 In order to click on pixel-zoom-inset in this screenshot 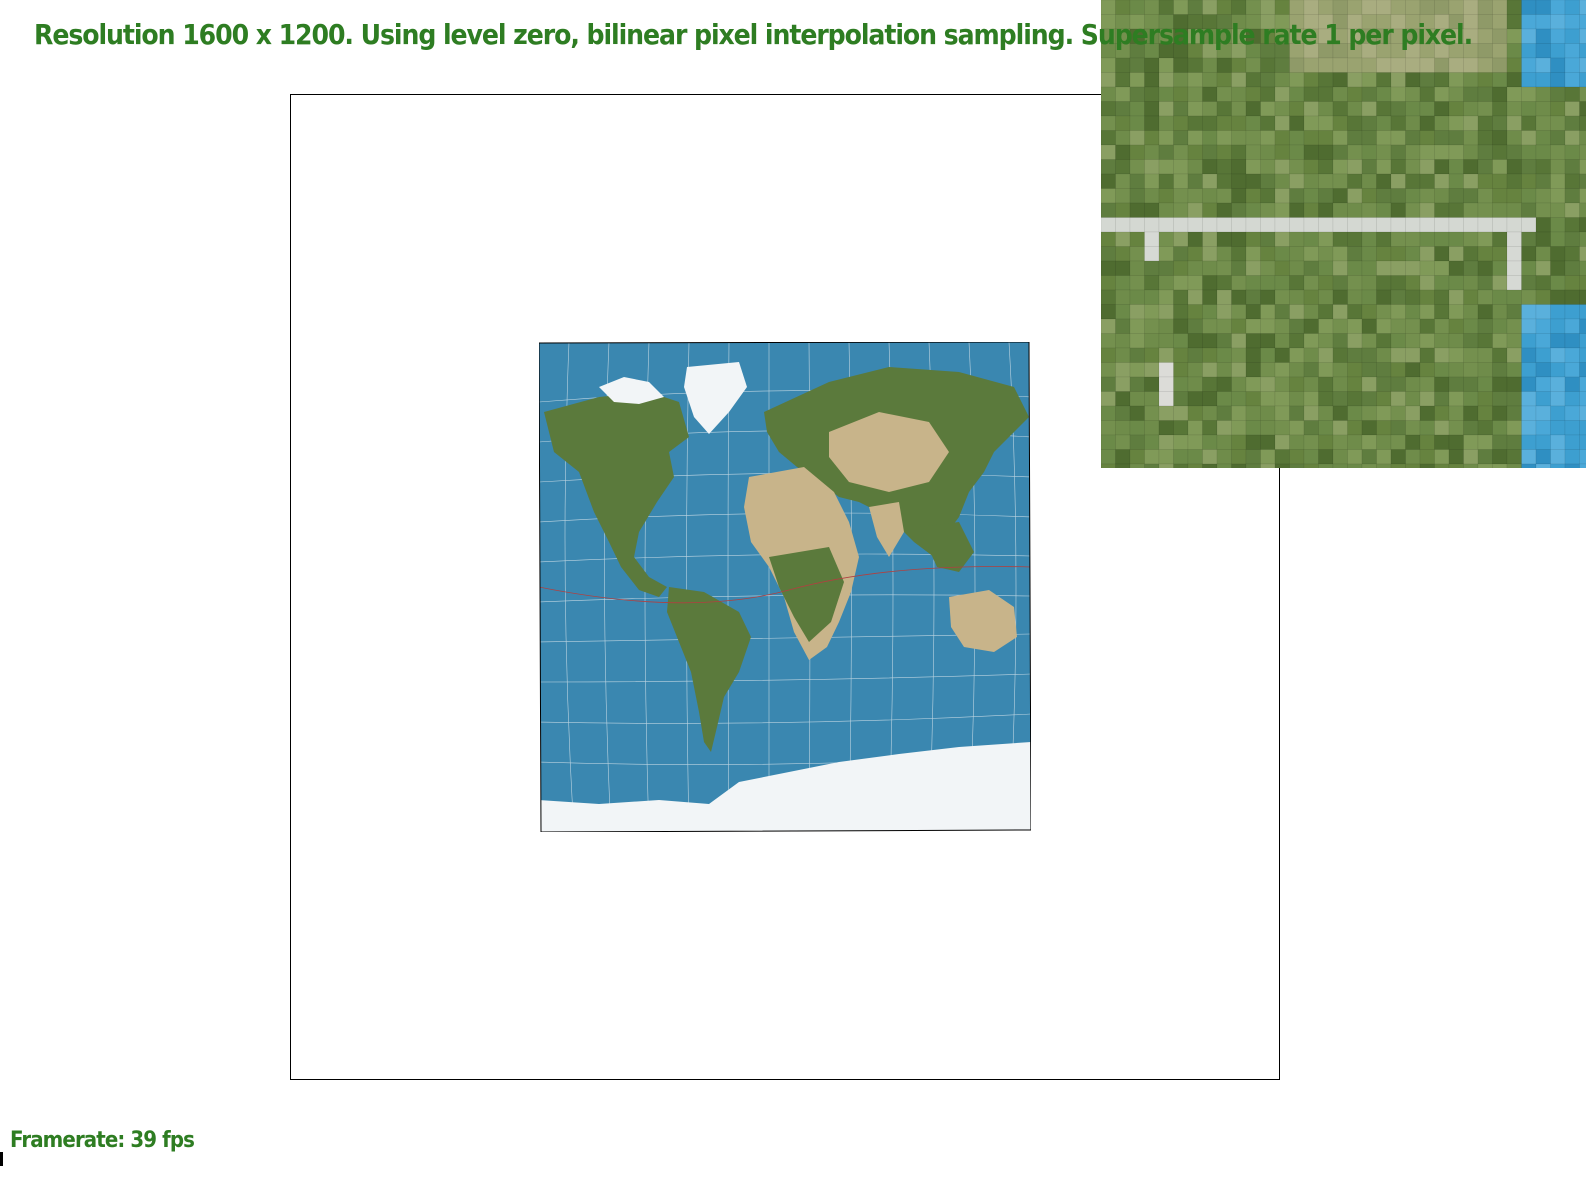, I will do `click(1343, 234)`.